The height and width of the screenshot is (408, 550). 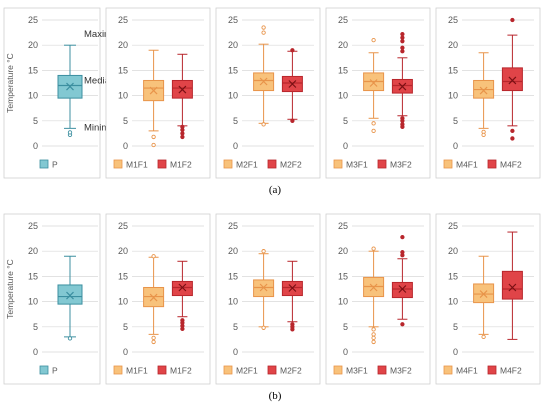 I want to click on annotation-label: Minimum, so click(x=103, y=127).